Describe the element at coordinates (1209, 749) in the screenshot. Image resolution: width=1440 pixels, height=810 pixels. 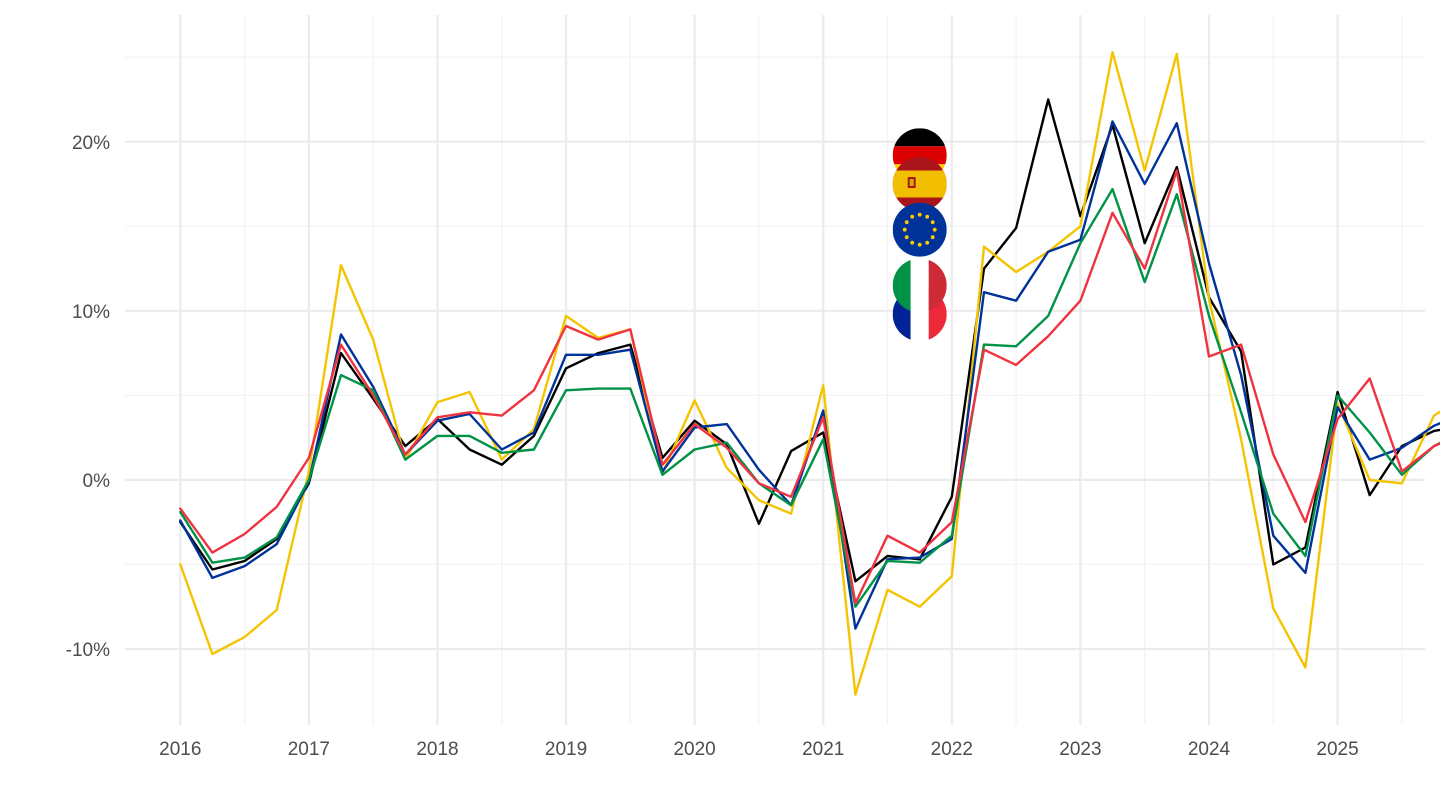
I see `x-tick-label: 2024` at that location.